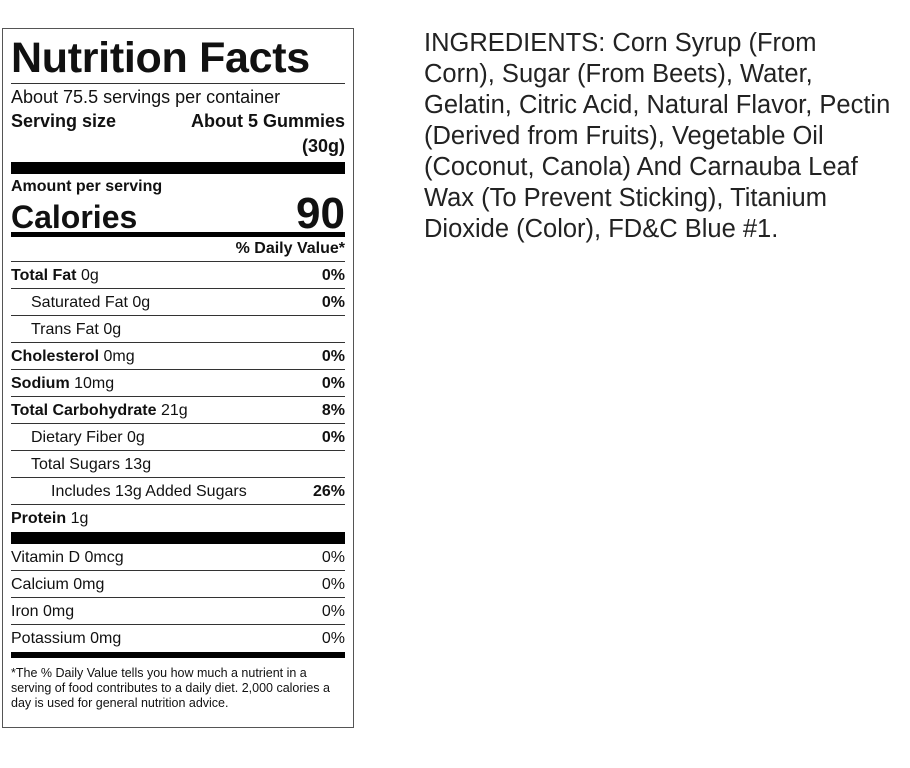  I want to click on nutrient-name: Includes 13g Added Sugars, so click(149, 491).